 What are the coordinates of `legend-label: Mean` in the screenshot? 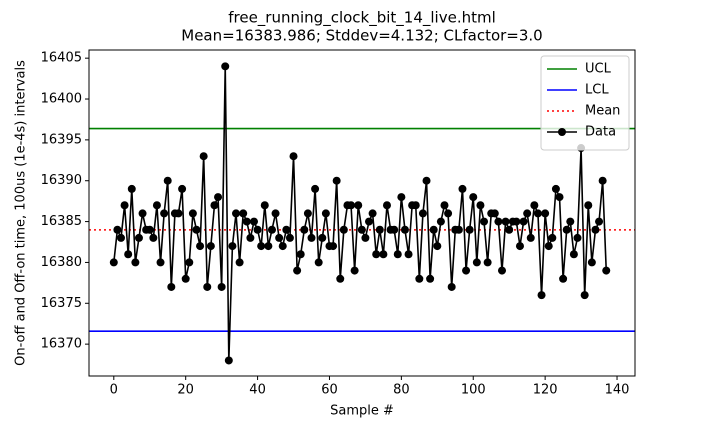 It's located at (602, 111).